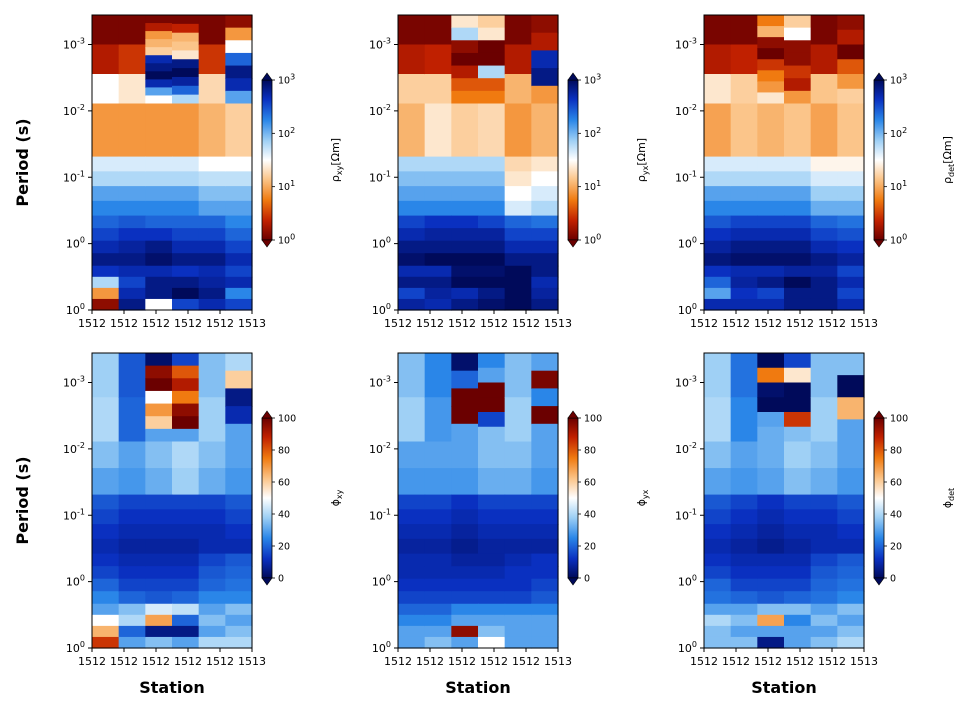 The width and height of the screenshot is (962, 718). What do you see at coordinates (286, 80) in the screenshot?
I see `colorbar-tick-label: 10³` at bounding box center [286, 80].